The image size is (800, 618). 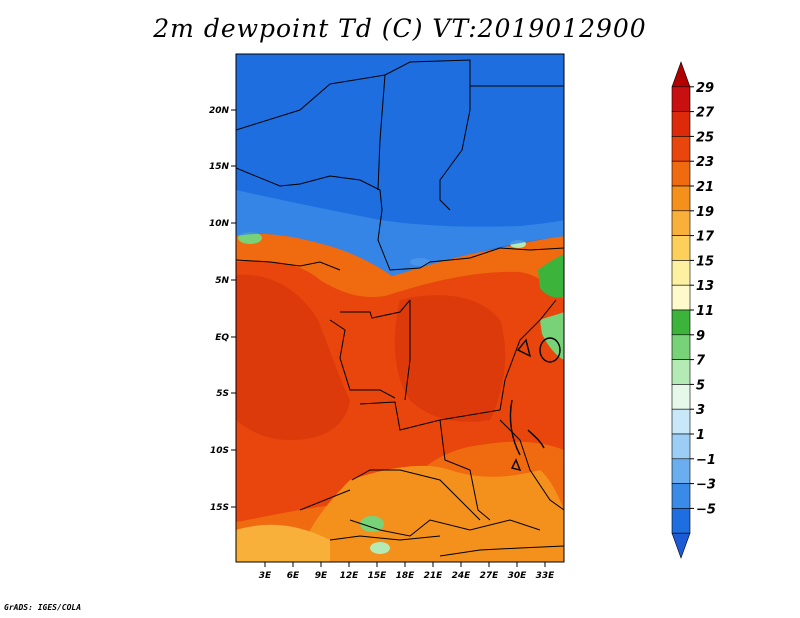 What do you see at coordinates (321, 576) in the screenshot?
I see `lon-label: 9E` at bounding box center [321, 576].